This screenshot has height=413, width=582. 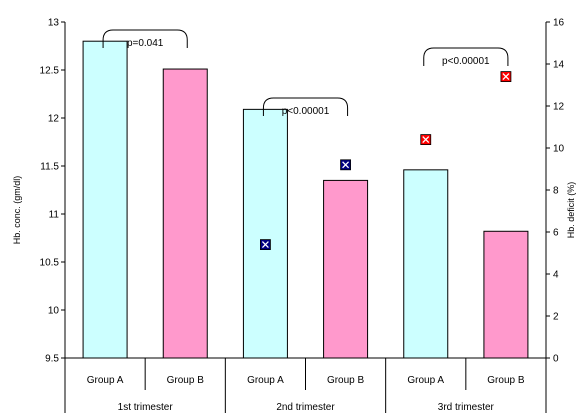 What do you see at coordinates (54, 23) in the screenshot?
I see `y-tick-label: 13` at bounding box center [54, 23].